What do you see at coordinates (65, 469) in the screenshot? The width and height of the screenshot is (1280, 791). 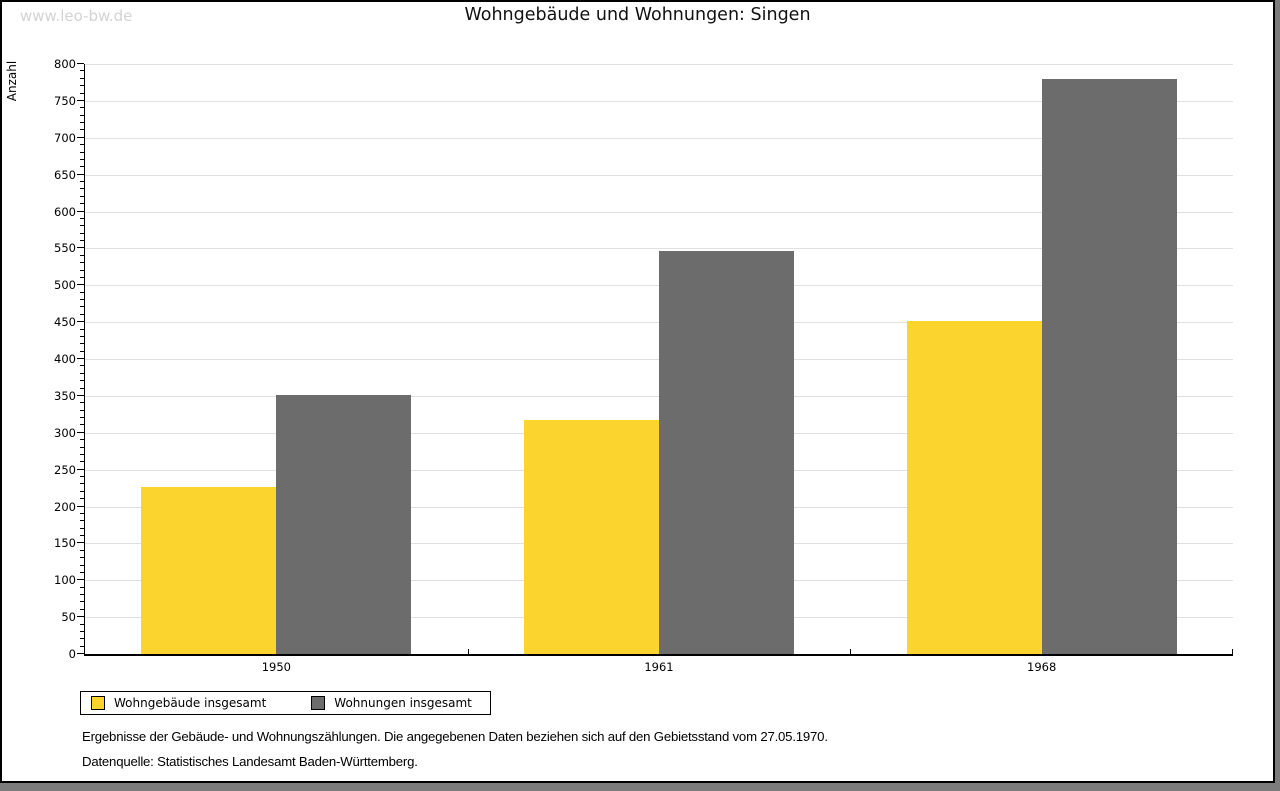 I see `y-tick-label: 250` at bounding box center [65, 469].